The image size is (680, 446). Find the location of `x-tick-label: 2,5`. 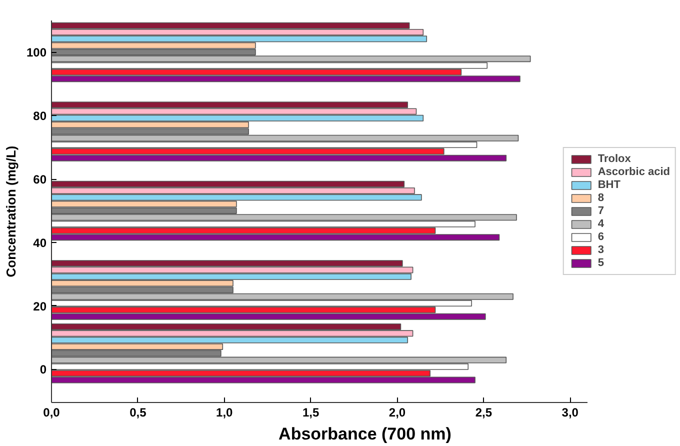

x-tick-label: 2,5 is located at coordinates (483, 413).